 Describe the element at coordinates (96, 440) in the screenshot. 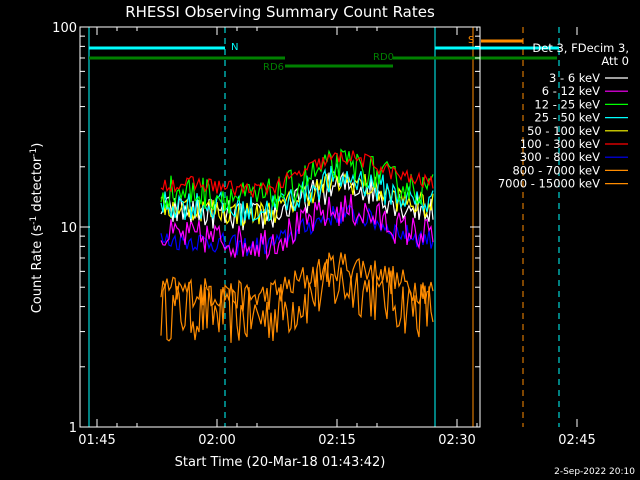

I see `x-tick-label: 01:45` at that location.